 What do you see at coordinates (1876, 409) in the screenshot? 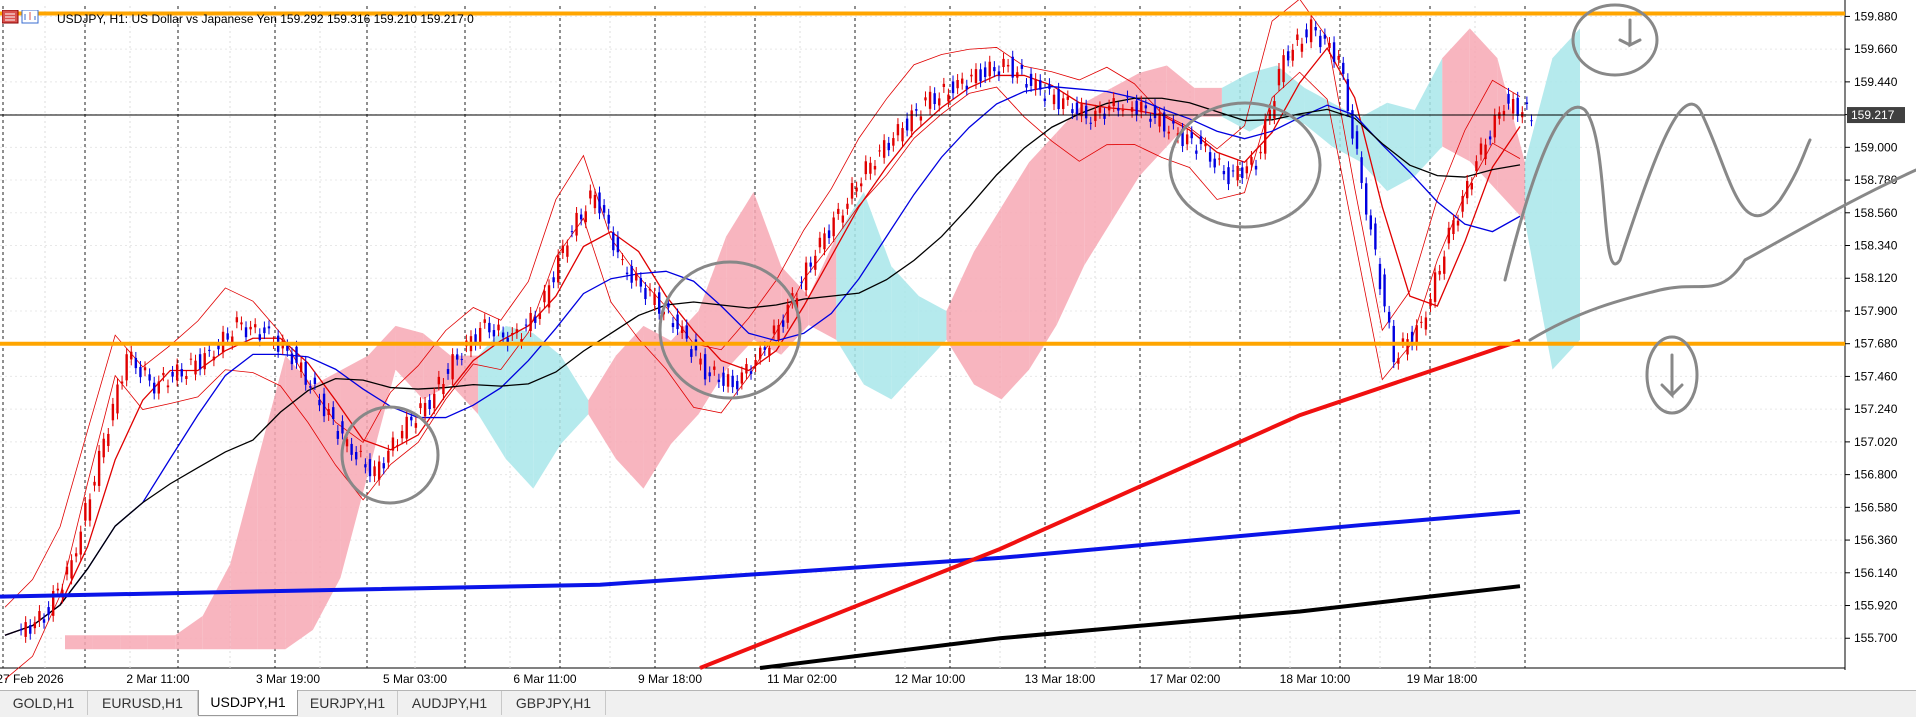
I see `y-tick-label: 157.240` at bounding box center [1876, 409].